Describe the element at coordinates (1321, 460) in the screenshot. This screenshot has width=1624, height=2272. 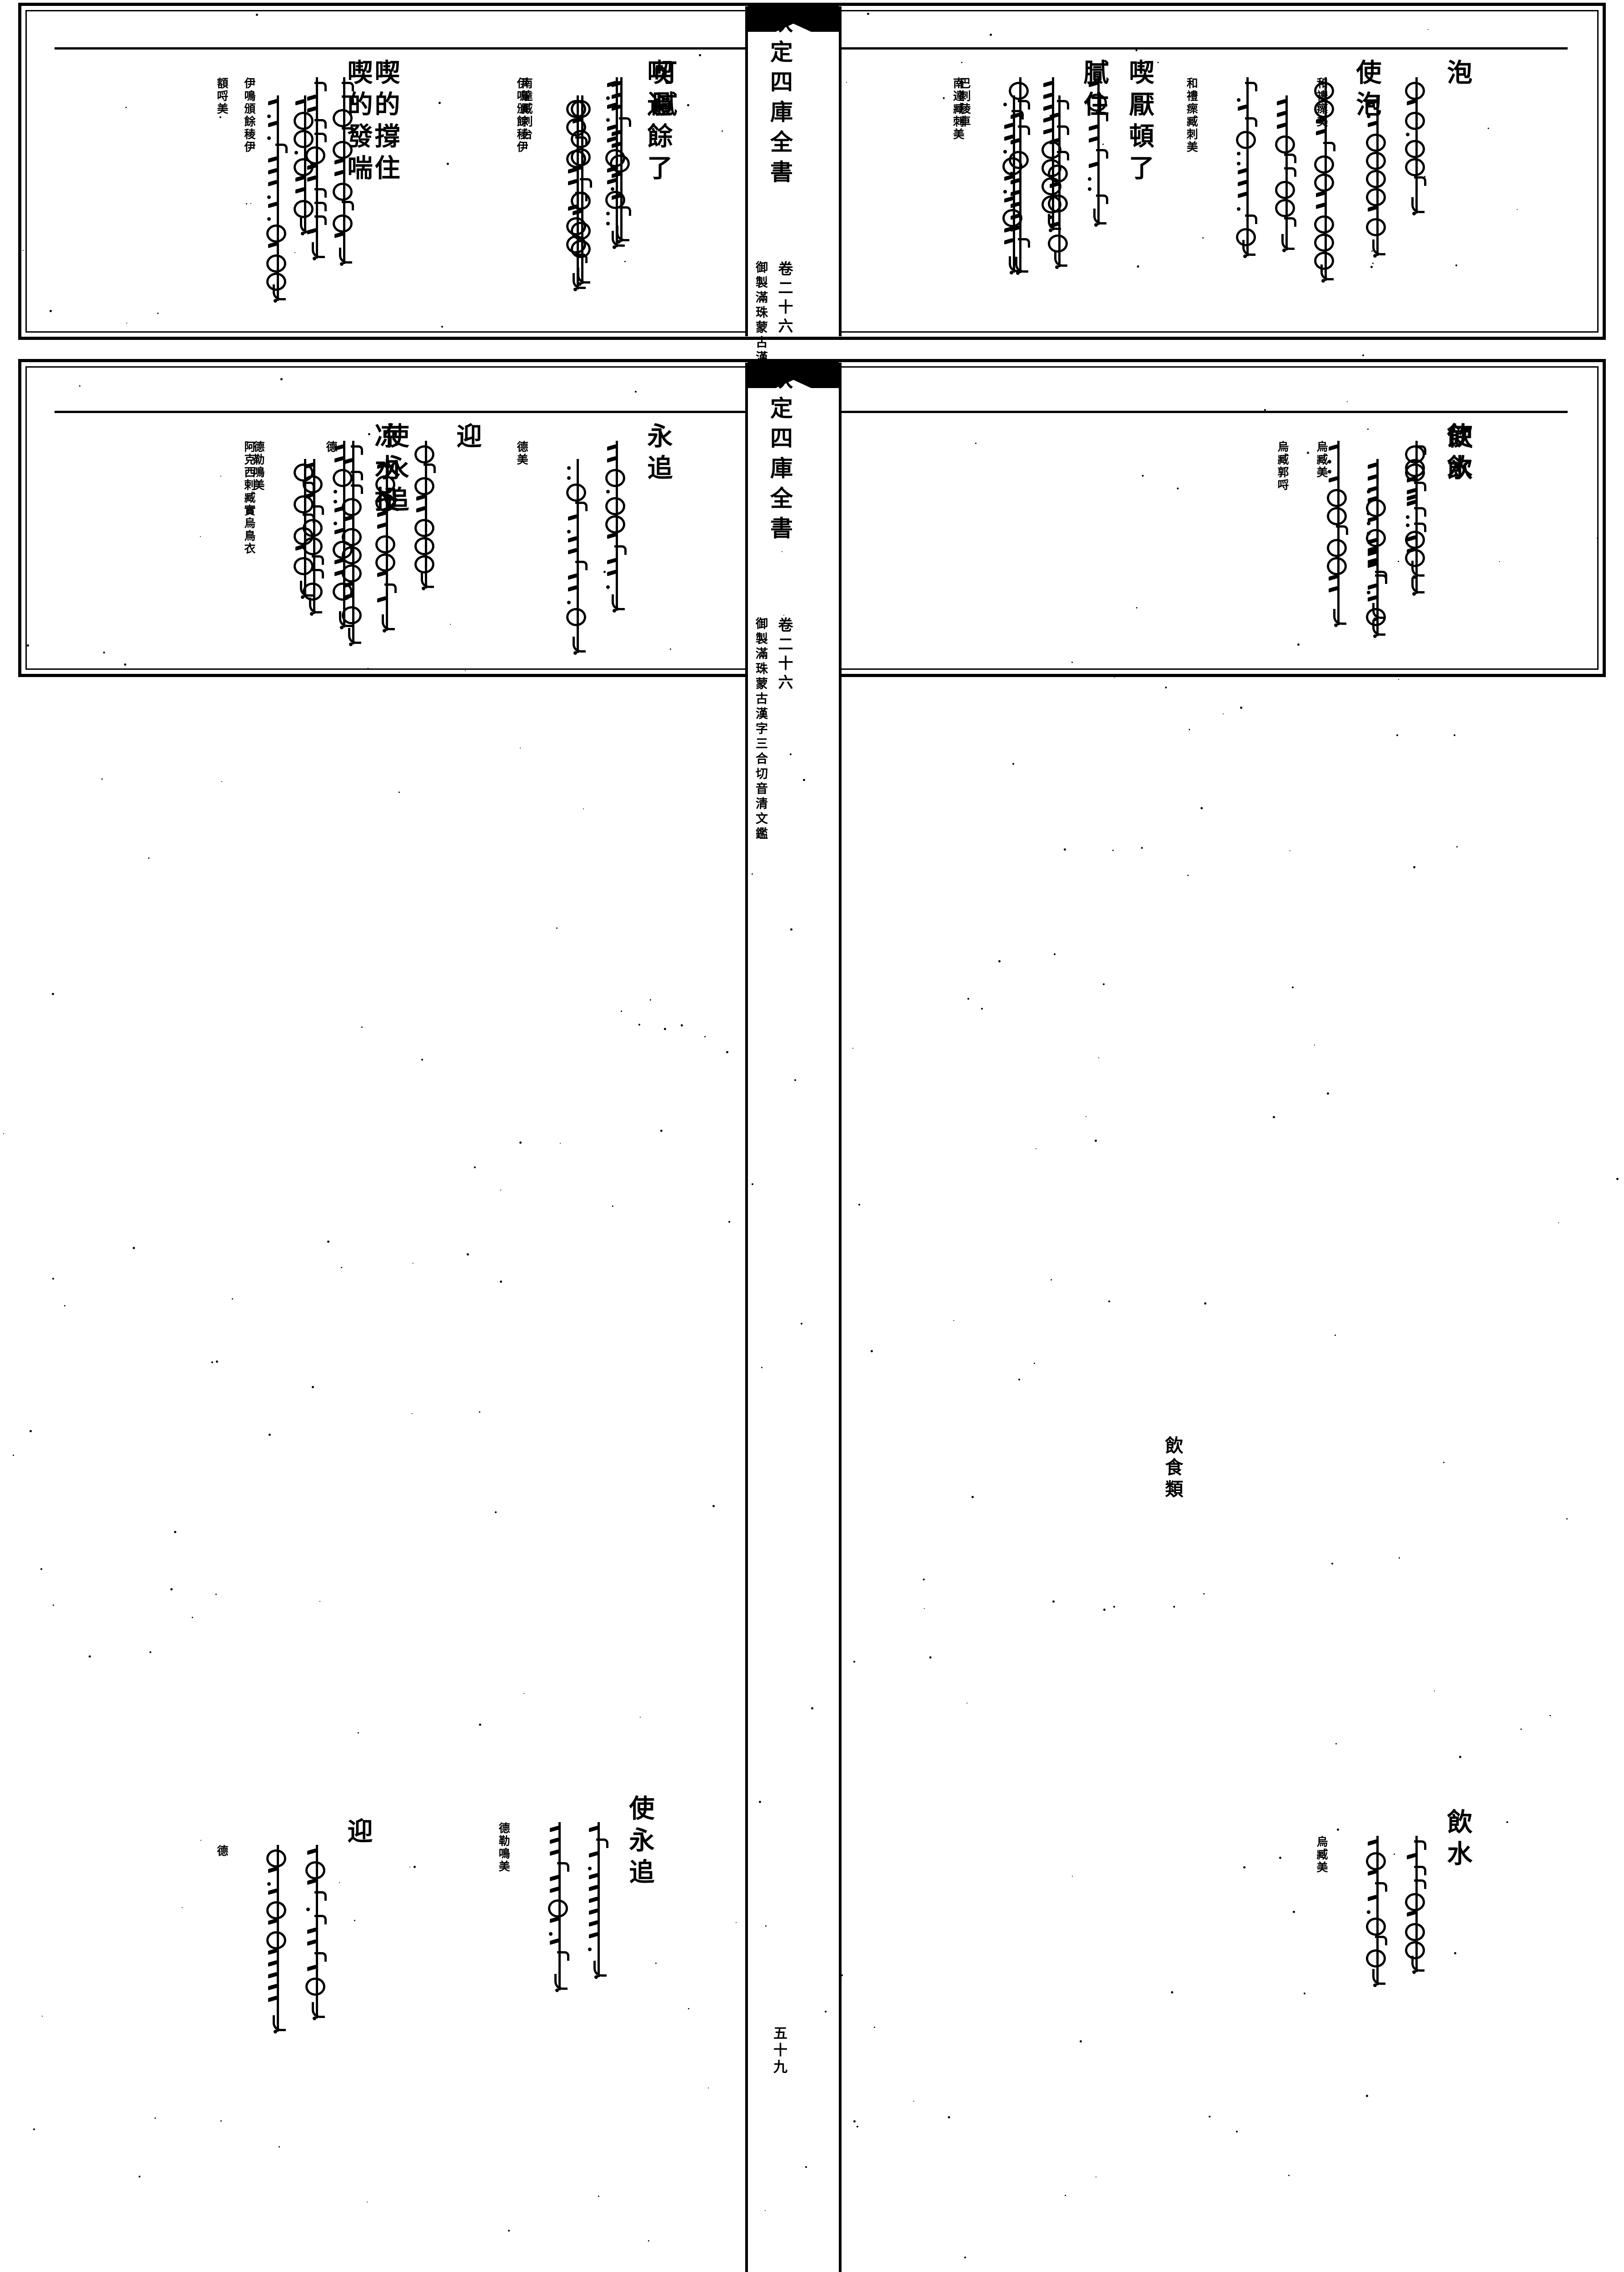
I see `entry-transliteration: 烏臧美` at that location.